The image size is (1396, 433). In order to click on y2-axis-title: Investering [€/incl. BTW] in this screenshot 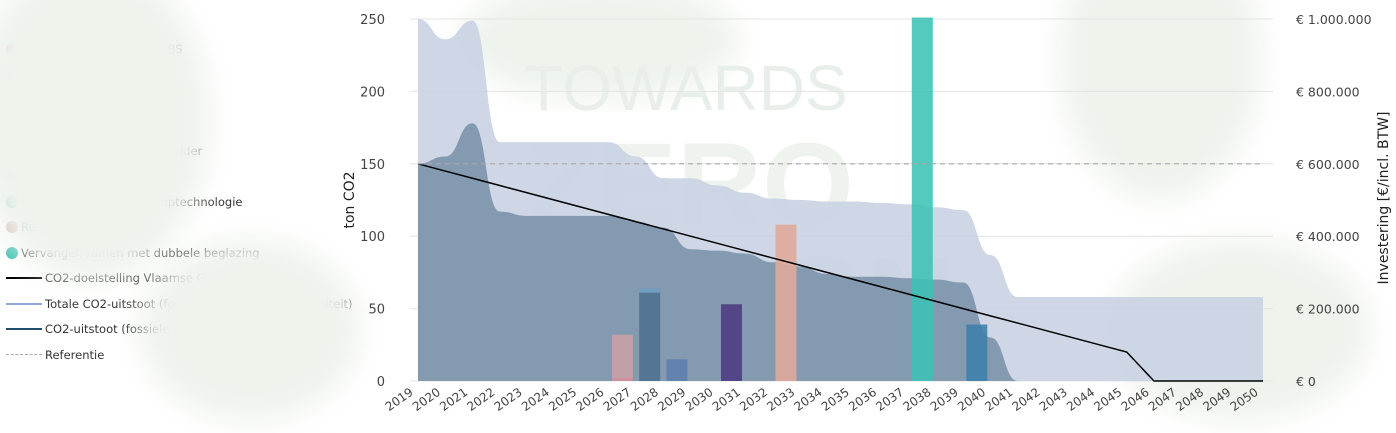, I will do `click(1384, 198)`.